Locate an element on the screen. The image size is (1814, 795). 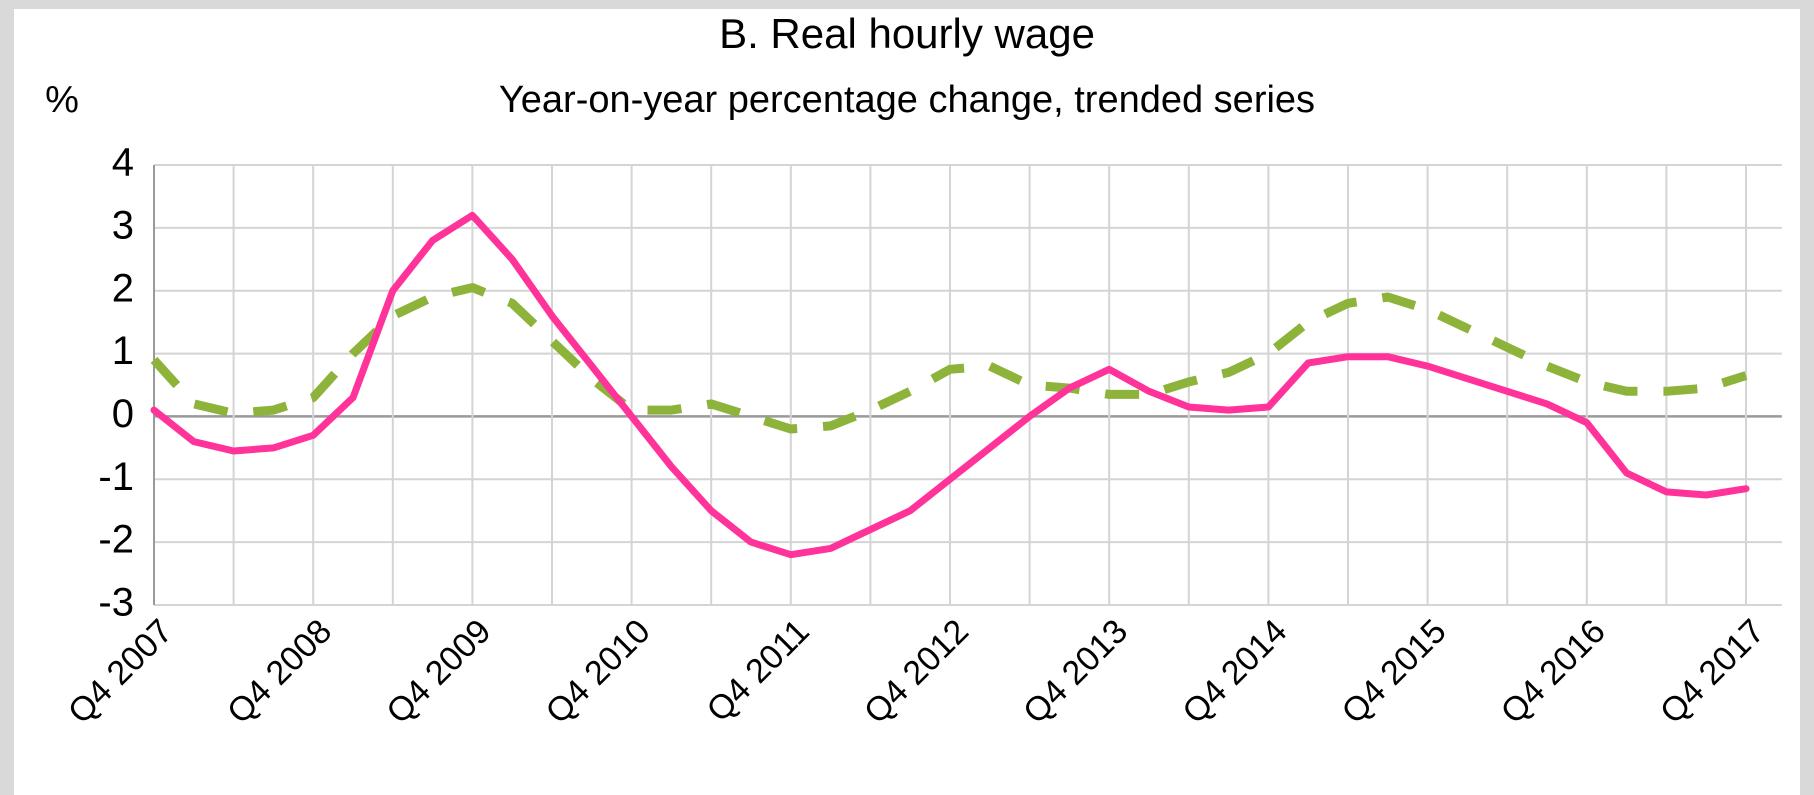
y-tick-label: 1 is located at coordinates (123, 351).